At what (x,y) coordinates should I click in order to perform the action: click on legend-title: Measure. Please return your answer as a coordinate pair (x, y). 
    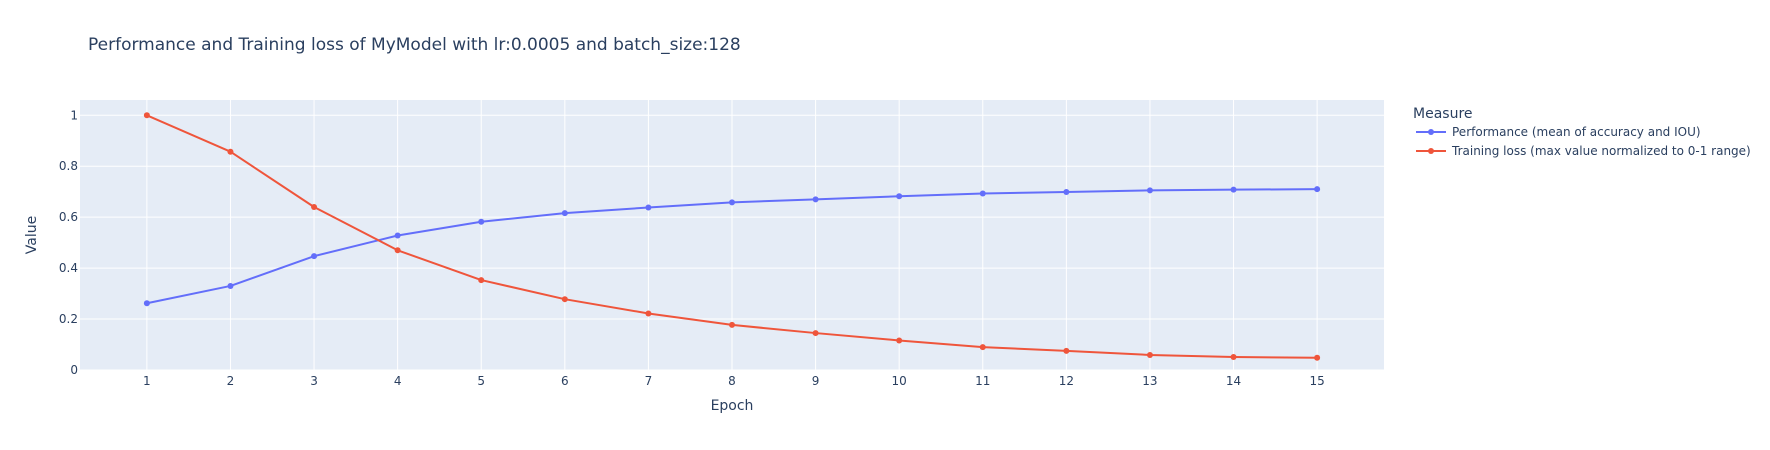
    Looking at the image, I should click on (1443, 114).